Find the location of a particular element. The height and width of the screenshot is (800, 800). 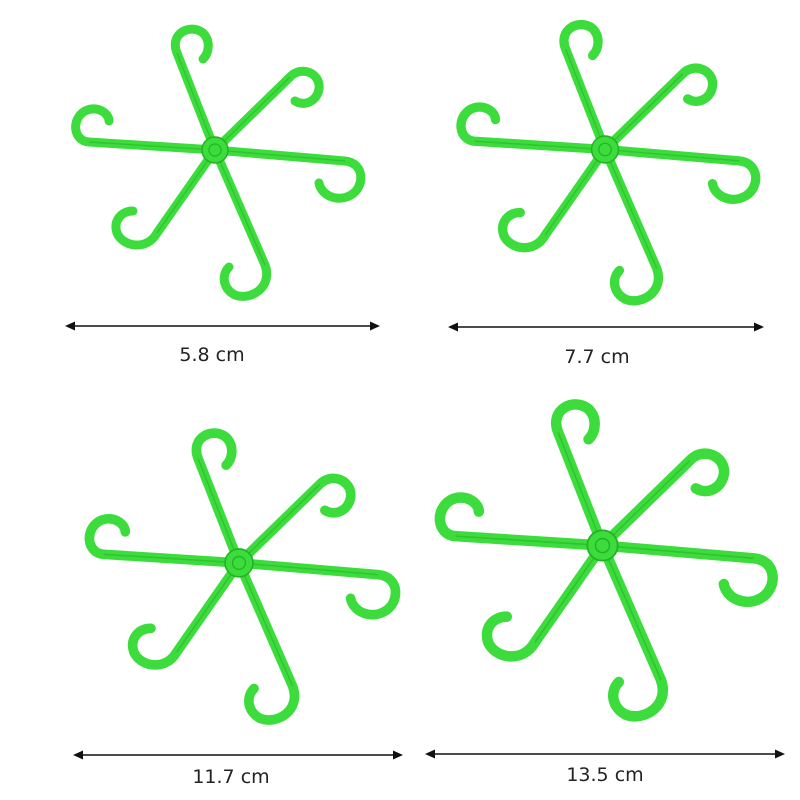

spiral-hanger-icon is located at coordinates (215, 165).